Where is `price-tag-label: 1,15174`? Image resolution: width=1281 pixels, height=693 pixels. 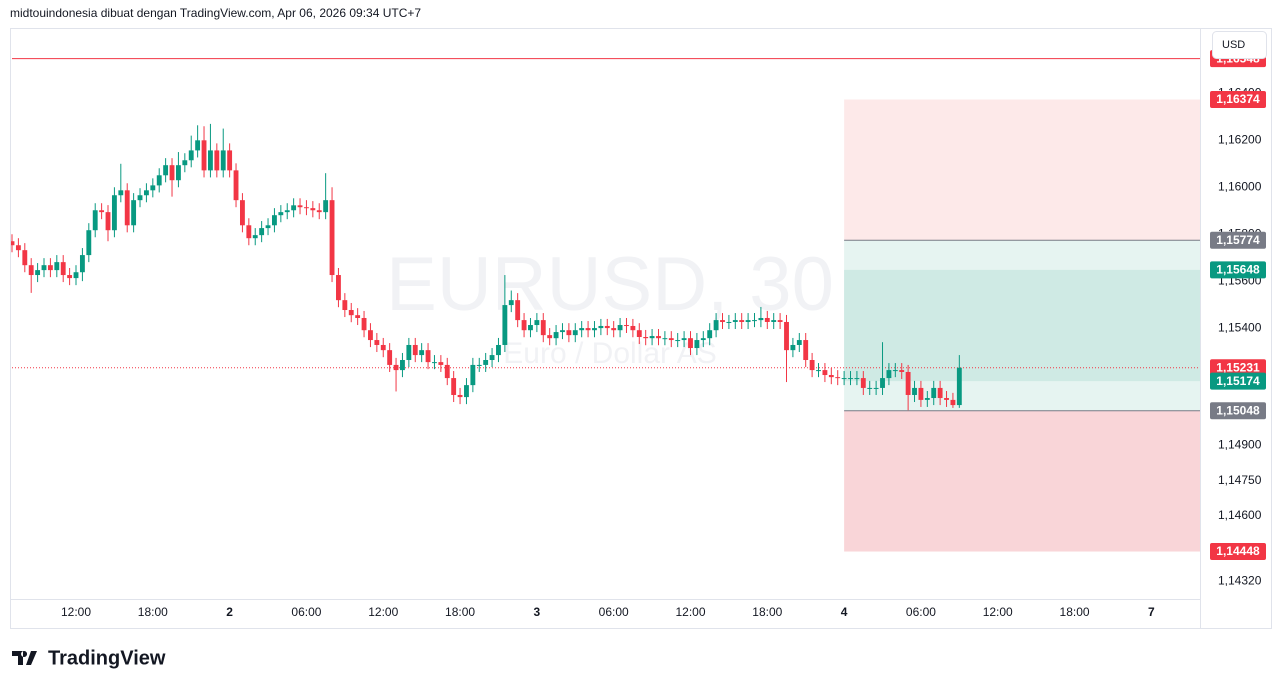
price-tag-label: 1,15174 is located at coordinates (1238, 381).